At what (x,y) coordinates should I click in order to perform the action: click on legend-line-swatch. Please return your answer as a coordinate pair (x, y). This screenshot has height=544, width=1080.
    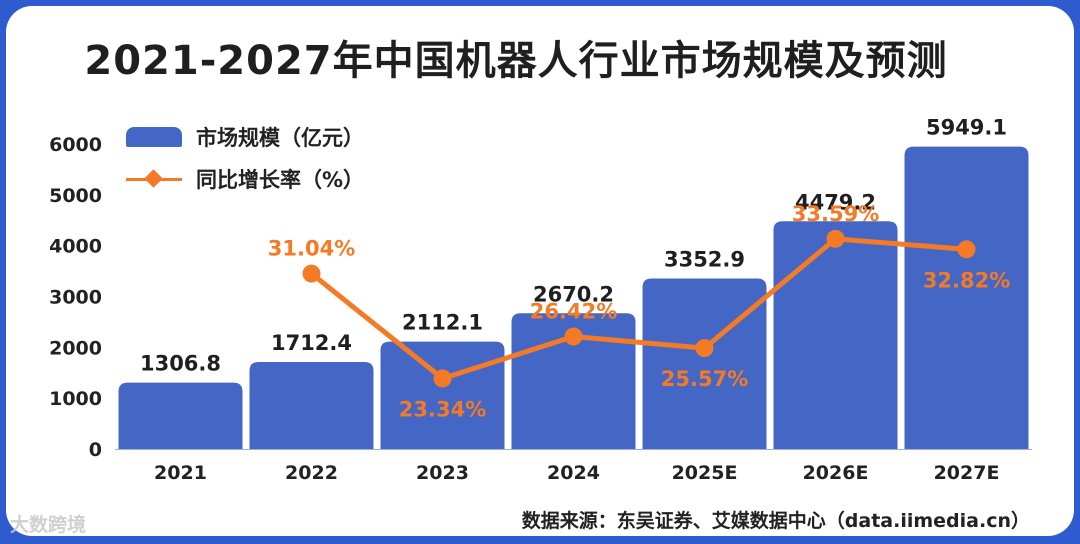
    Looking at the image, I should click on (154, 179).